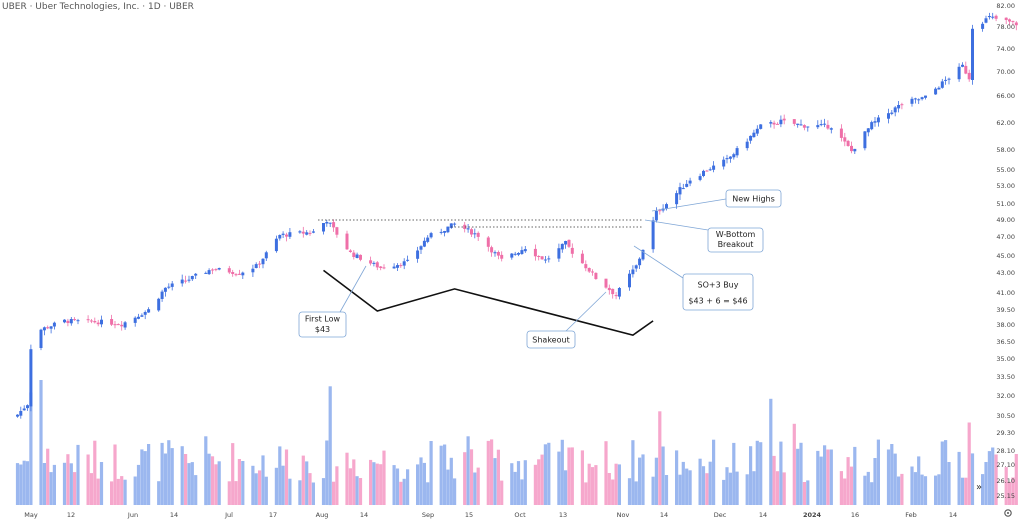 The height and width of the screenshot is (521, 1020). What do you see at coordinates (566, 320) in the screenshot?
I see `annotation-shakeout: Shakeout` at bounding box center [566, 320].